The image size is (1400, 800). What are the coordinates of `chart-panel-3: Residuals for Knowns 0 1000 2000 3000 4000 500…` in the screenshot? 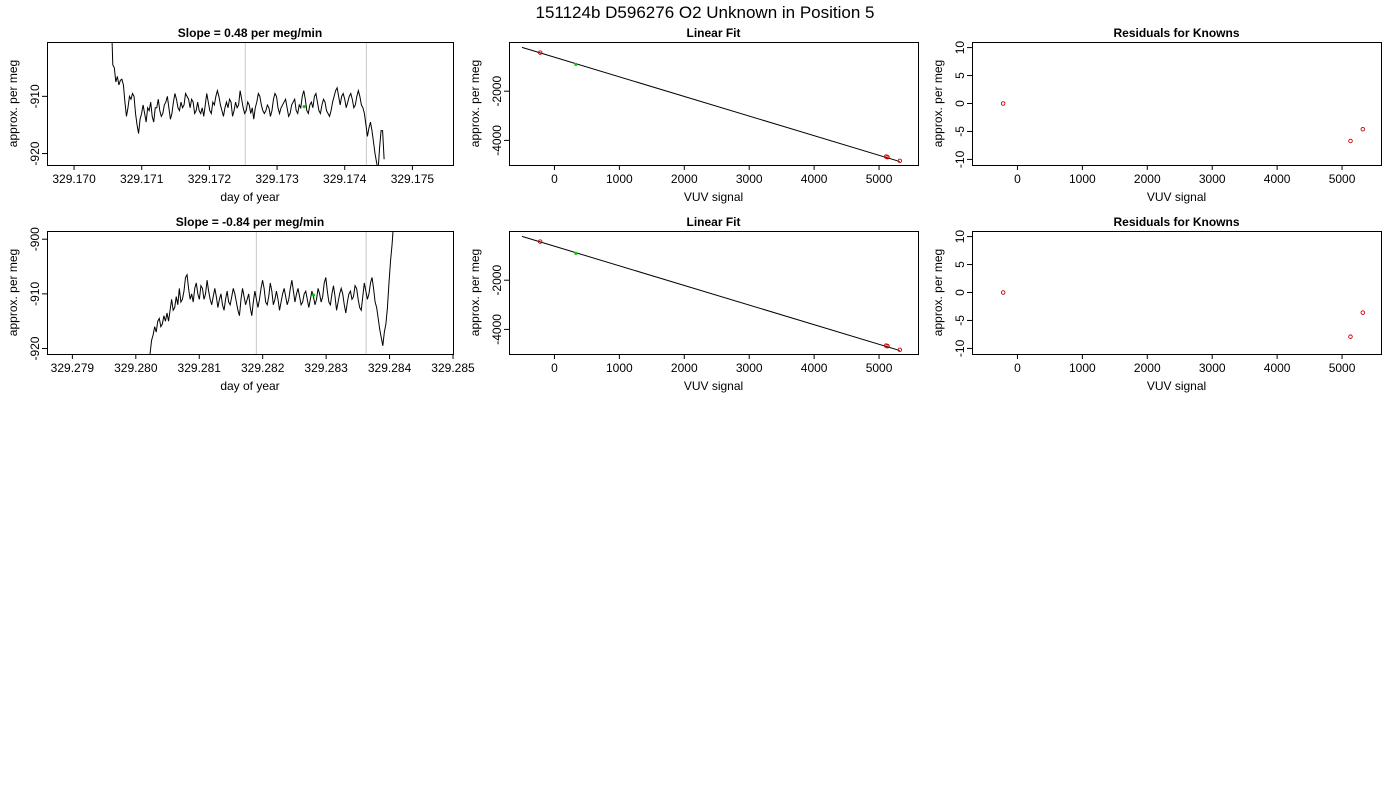 It's located at (1156, 115).